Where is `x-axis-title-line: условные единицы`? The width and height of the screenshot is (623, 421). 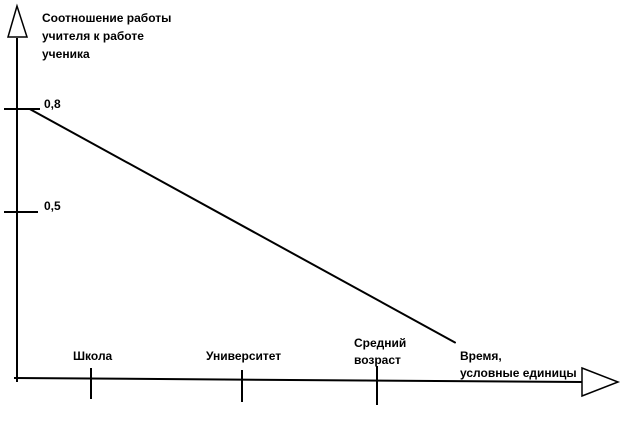 x-axis-title-line: условные единицы is located at coordinates (518, 373).